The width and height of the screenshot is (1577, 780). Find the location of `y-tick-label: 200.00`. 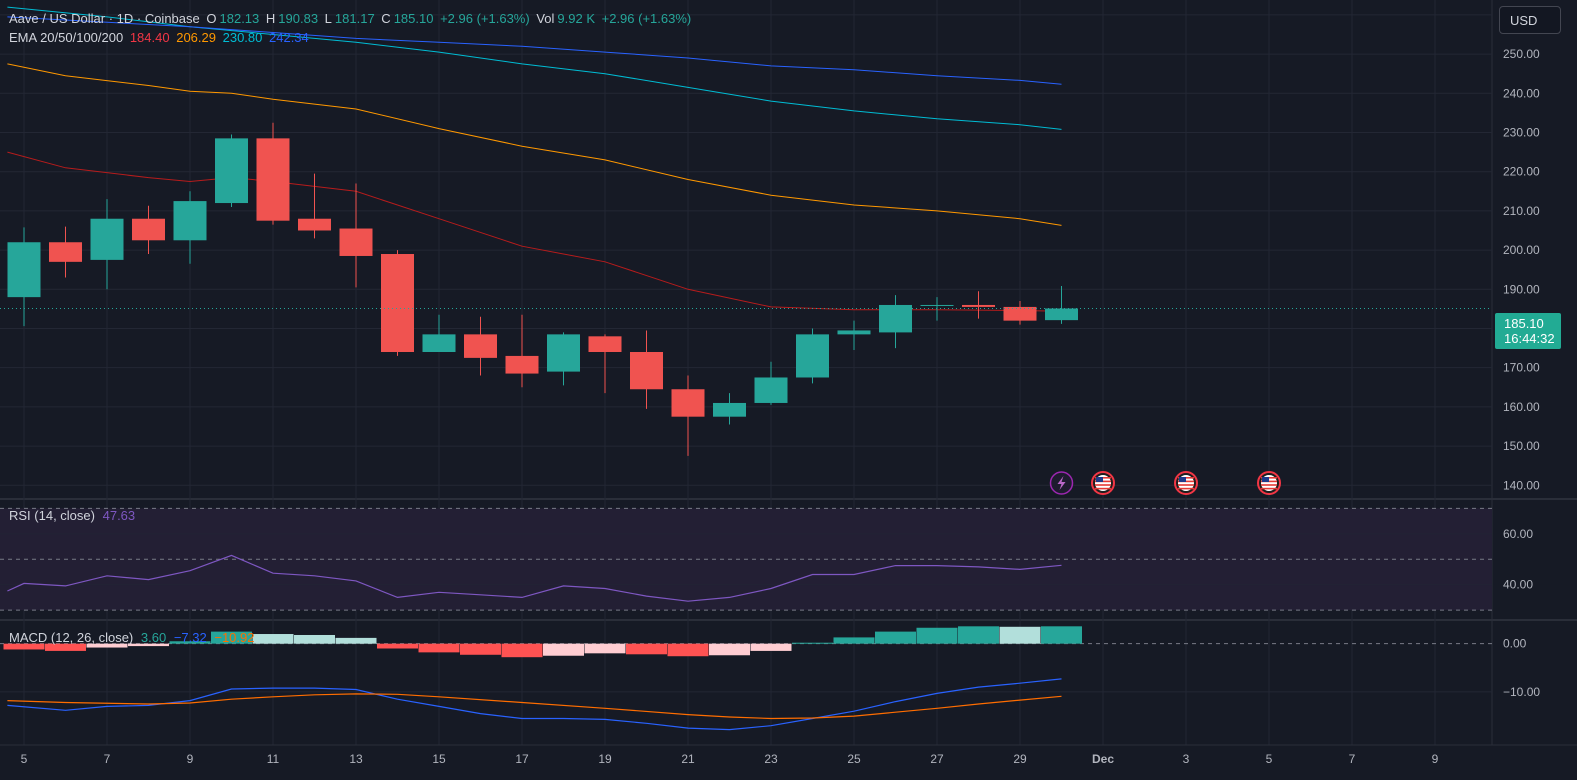

y-tick-label: 200.00 is located at coordinates (1521, 250).